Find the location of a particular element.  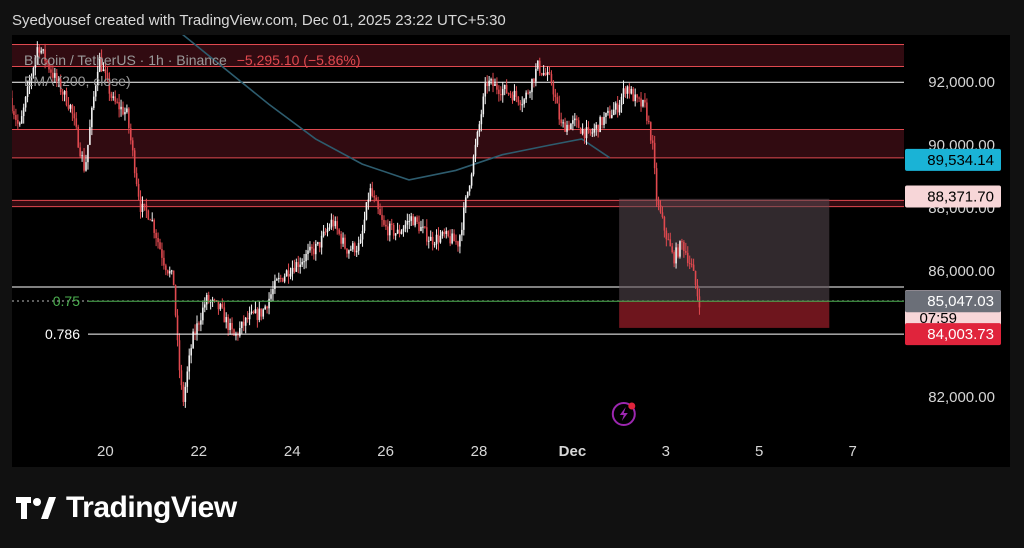

lightning-bolt is located at coordinates (623, 414).